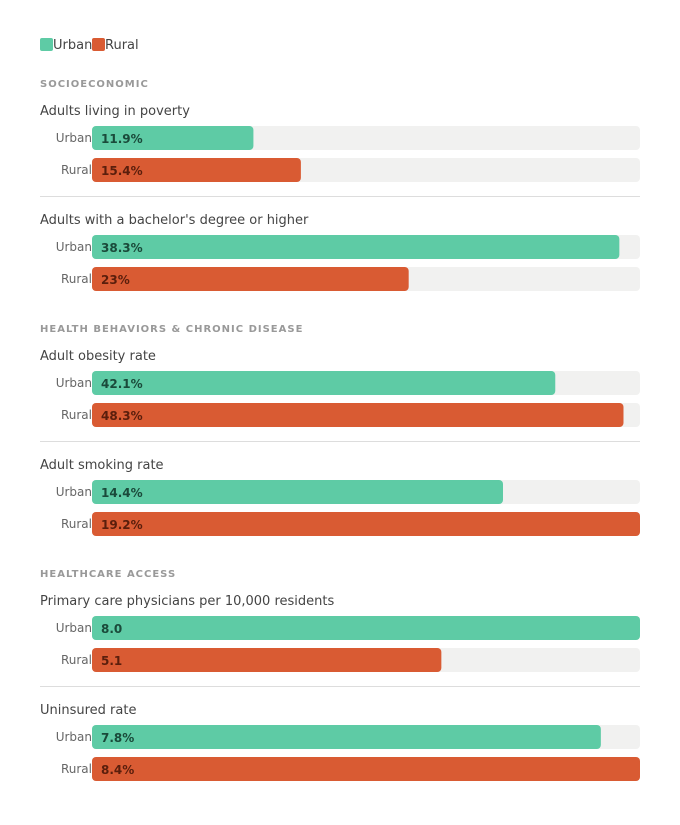 This screenshot has width=680, height=825. Describe the element at coordinates (122, 525) in the screenshot. I see `bar-value-label: 19.2%` at that location.